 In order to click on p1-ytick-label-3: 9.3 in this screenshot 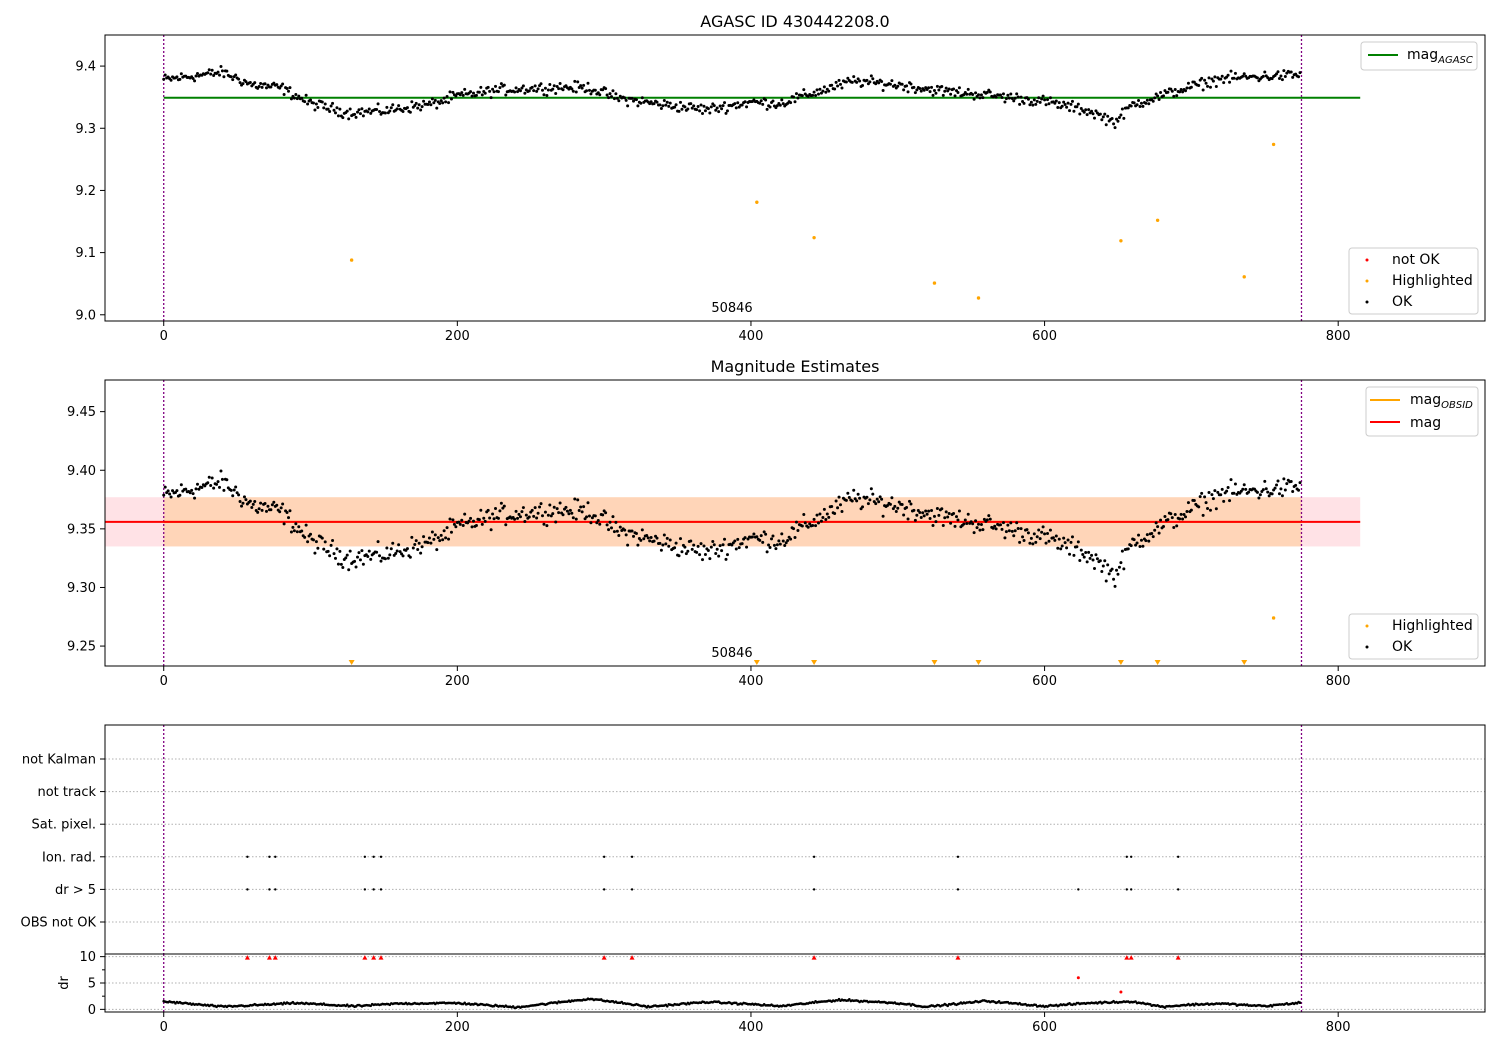, I will do `click(85, 129)`.